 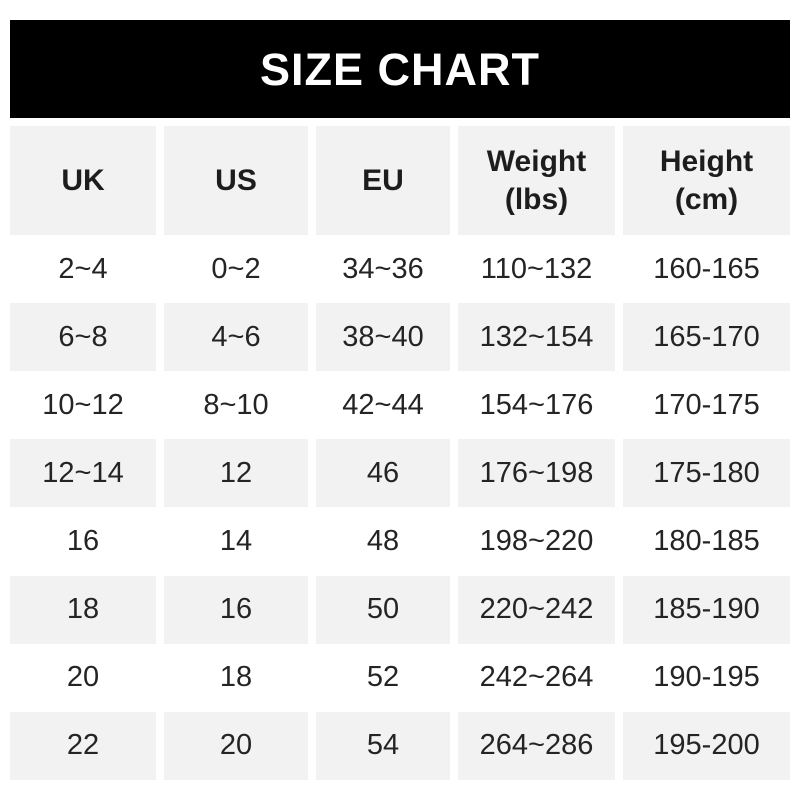 I want to click on table-row: 16 14 48 198~220 180-185, so click(x=400, y=541).